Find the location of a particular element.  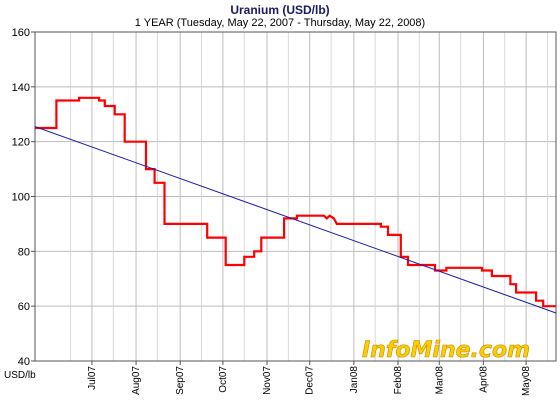

chart-title: Uranium (USD/lb) is located at coordinates (279, 10).